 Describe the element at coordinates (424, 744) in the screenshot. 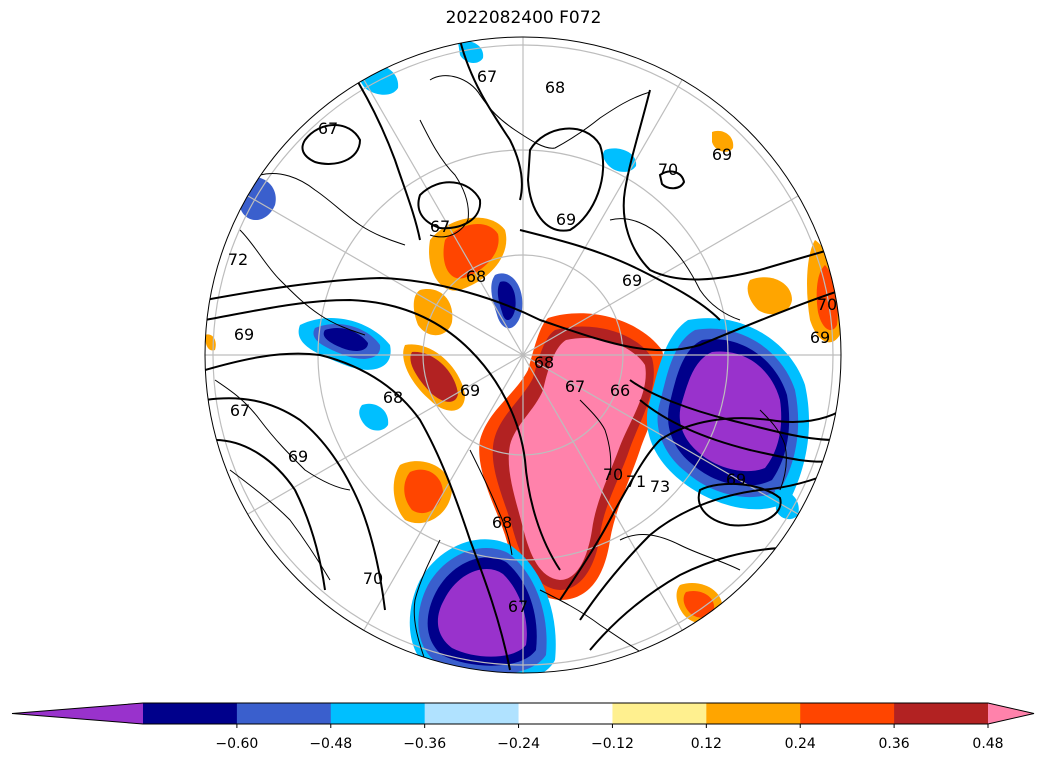

I see `colorbar-tick-label: −0.36` at that location.